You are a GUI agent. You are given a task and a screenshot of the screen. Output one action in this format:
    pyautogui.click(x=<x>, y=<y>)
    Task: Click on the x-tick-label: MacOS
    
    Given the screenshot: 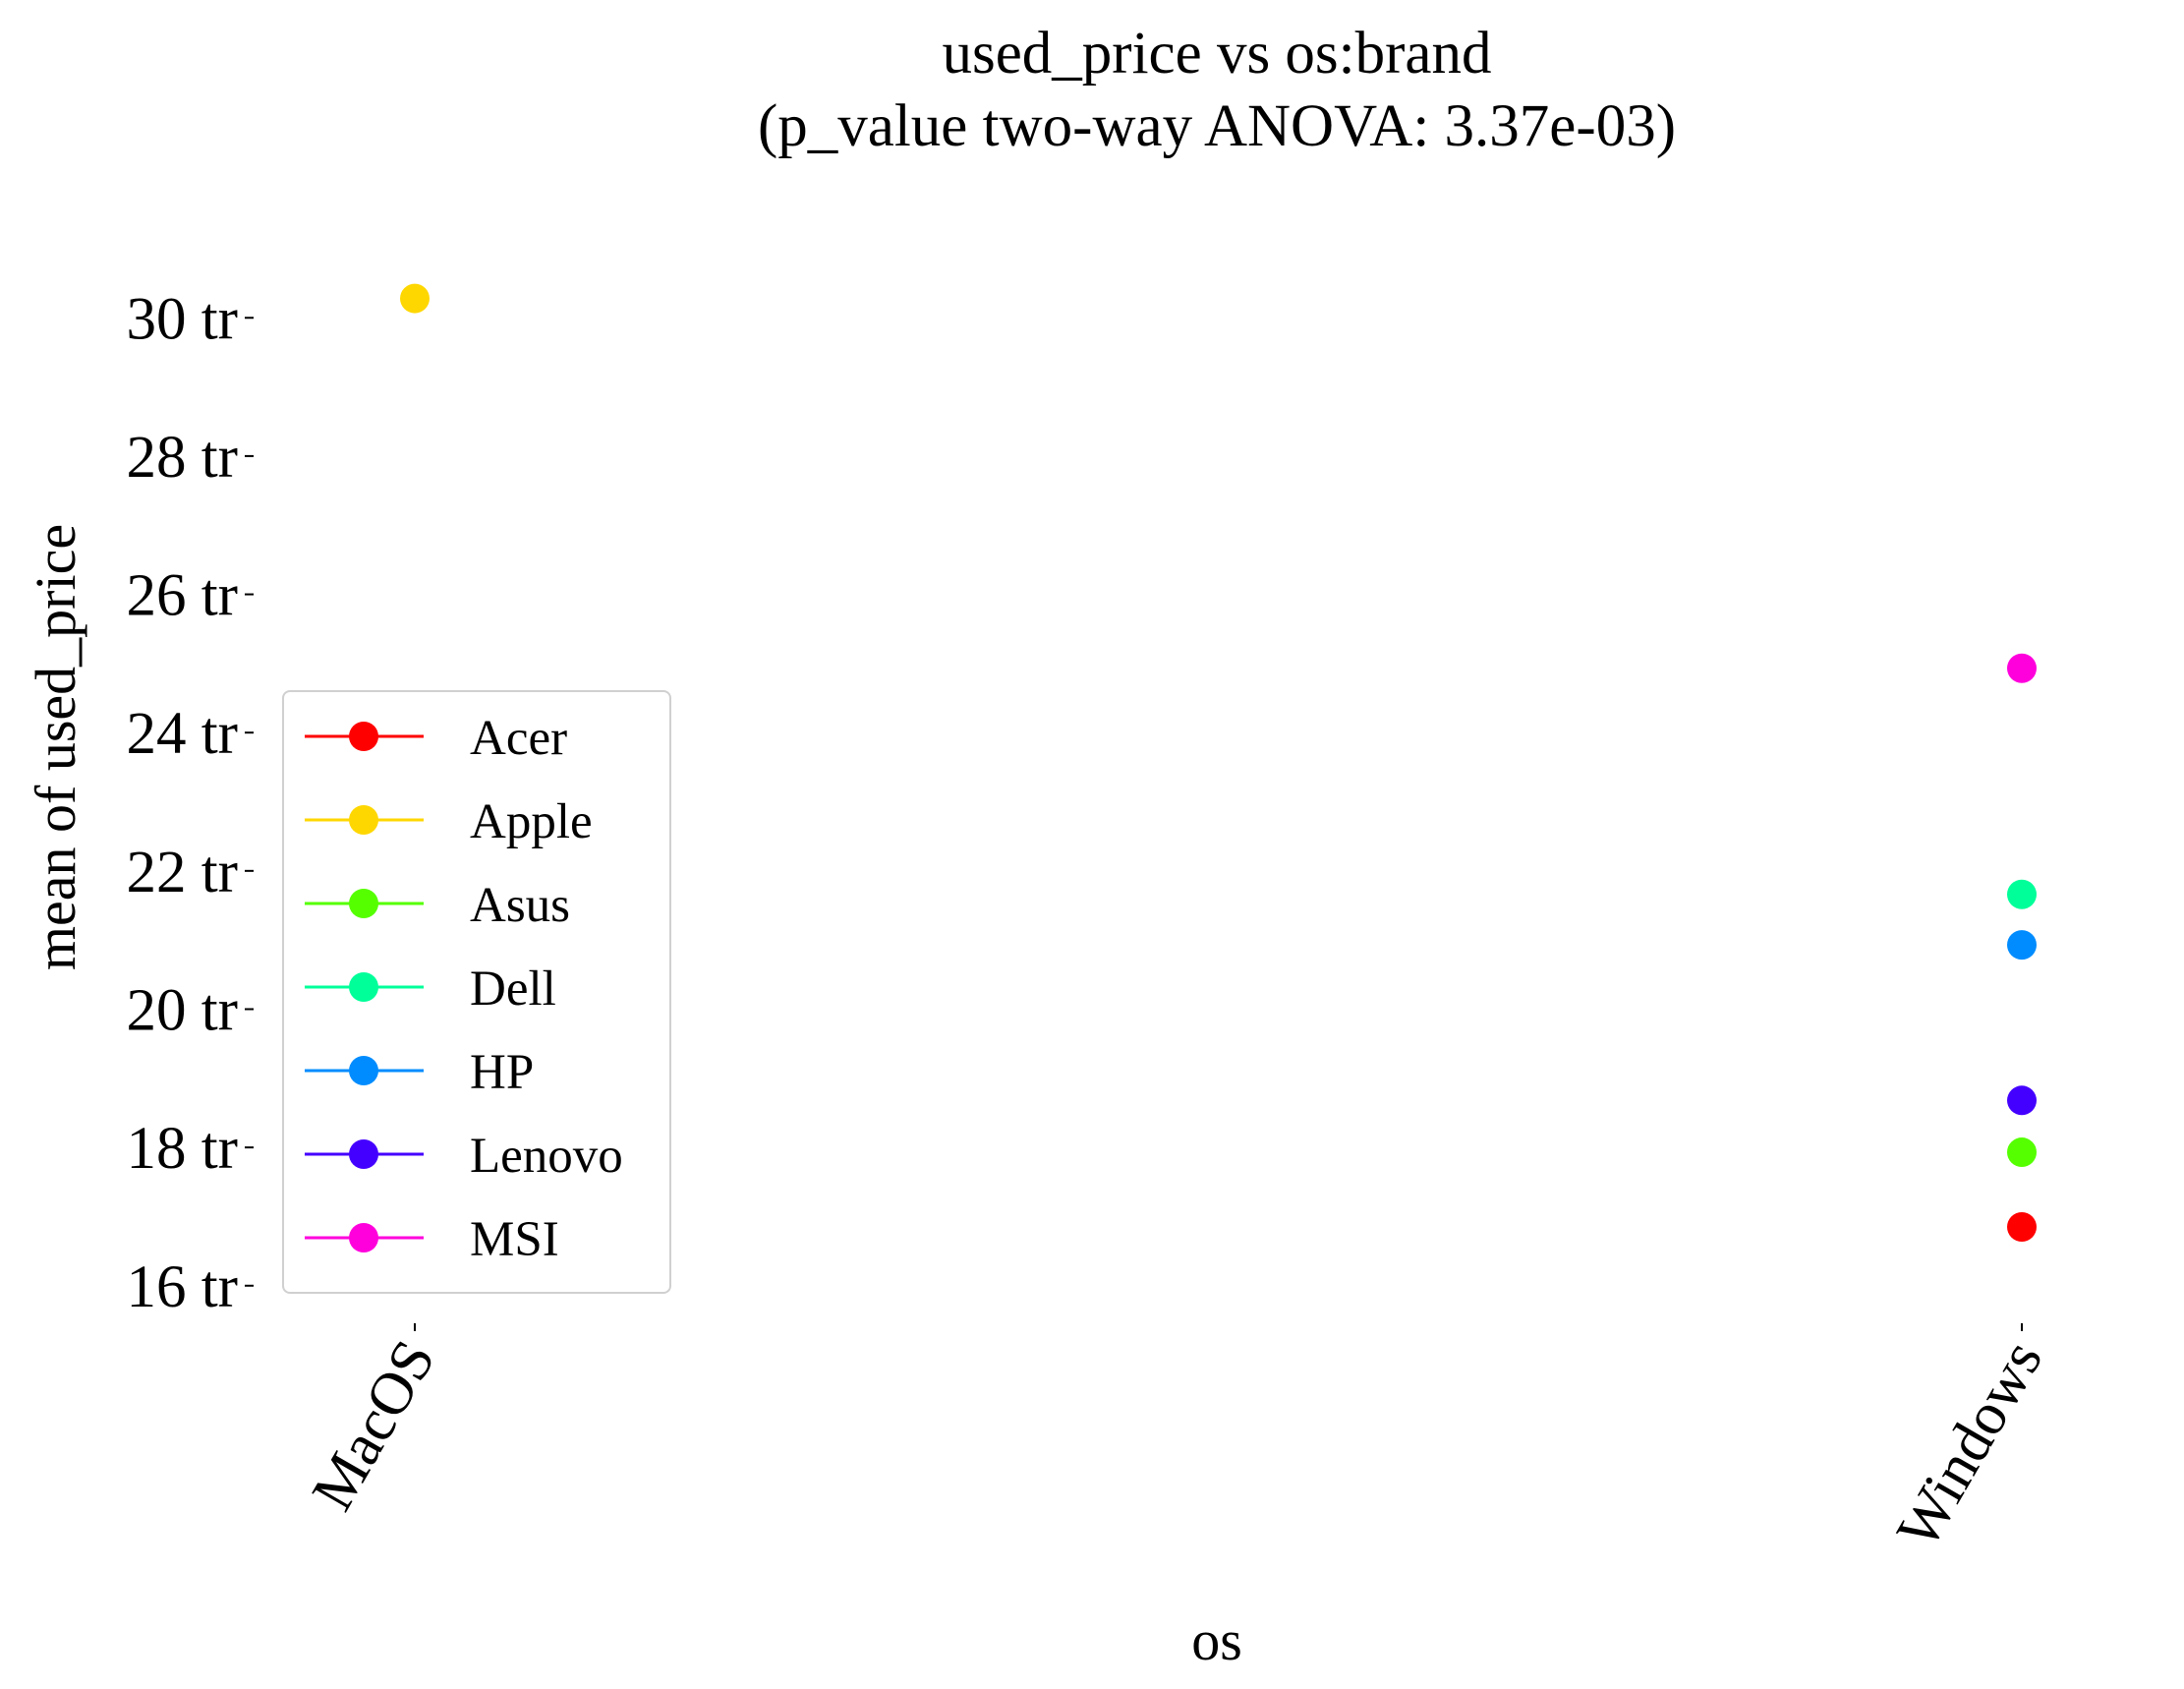 What is the action you would take?
    pyautogui.click(x=374, y=1426)
    